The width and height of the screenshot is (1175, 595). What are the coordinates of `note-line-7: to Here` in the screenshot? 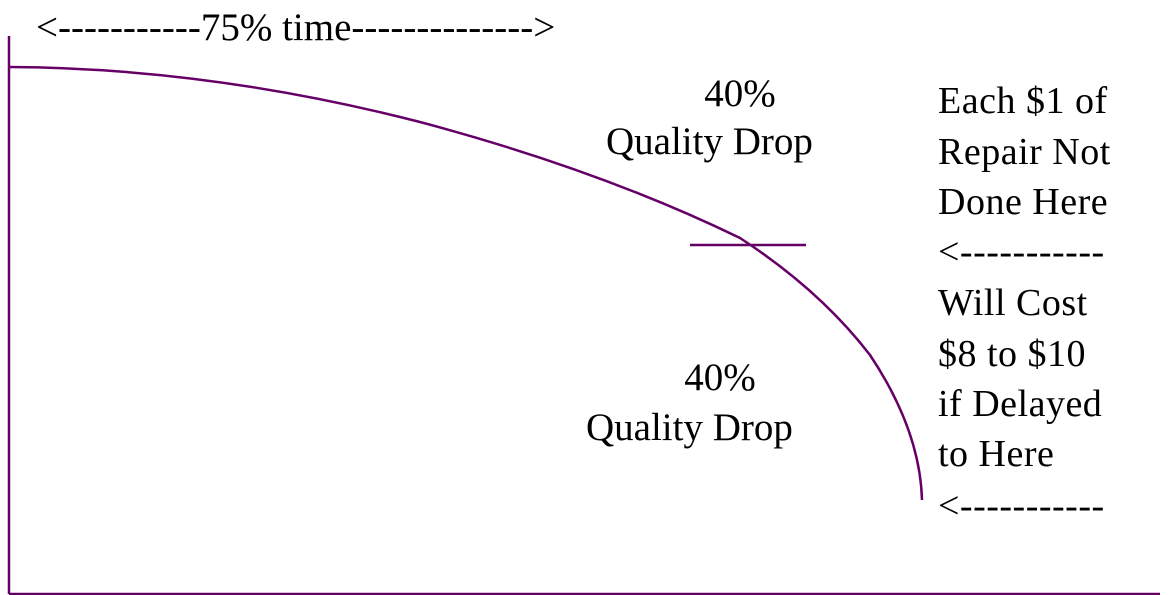 It's located at (996, 454).